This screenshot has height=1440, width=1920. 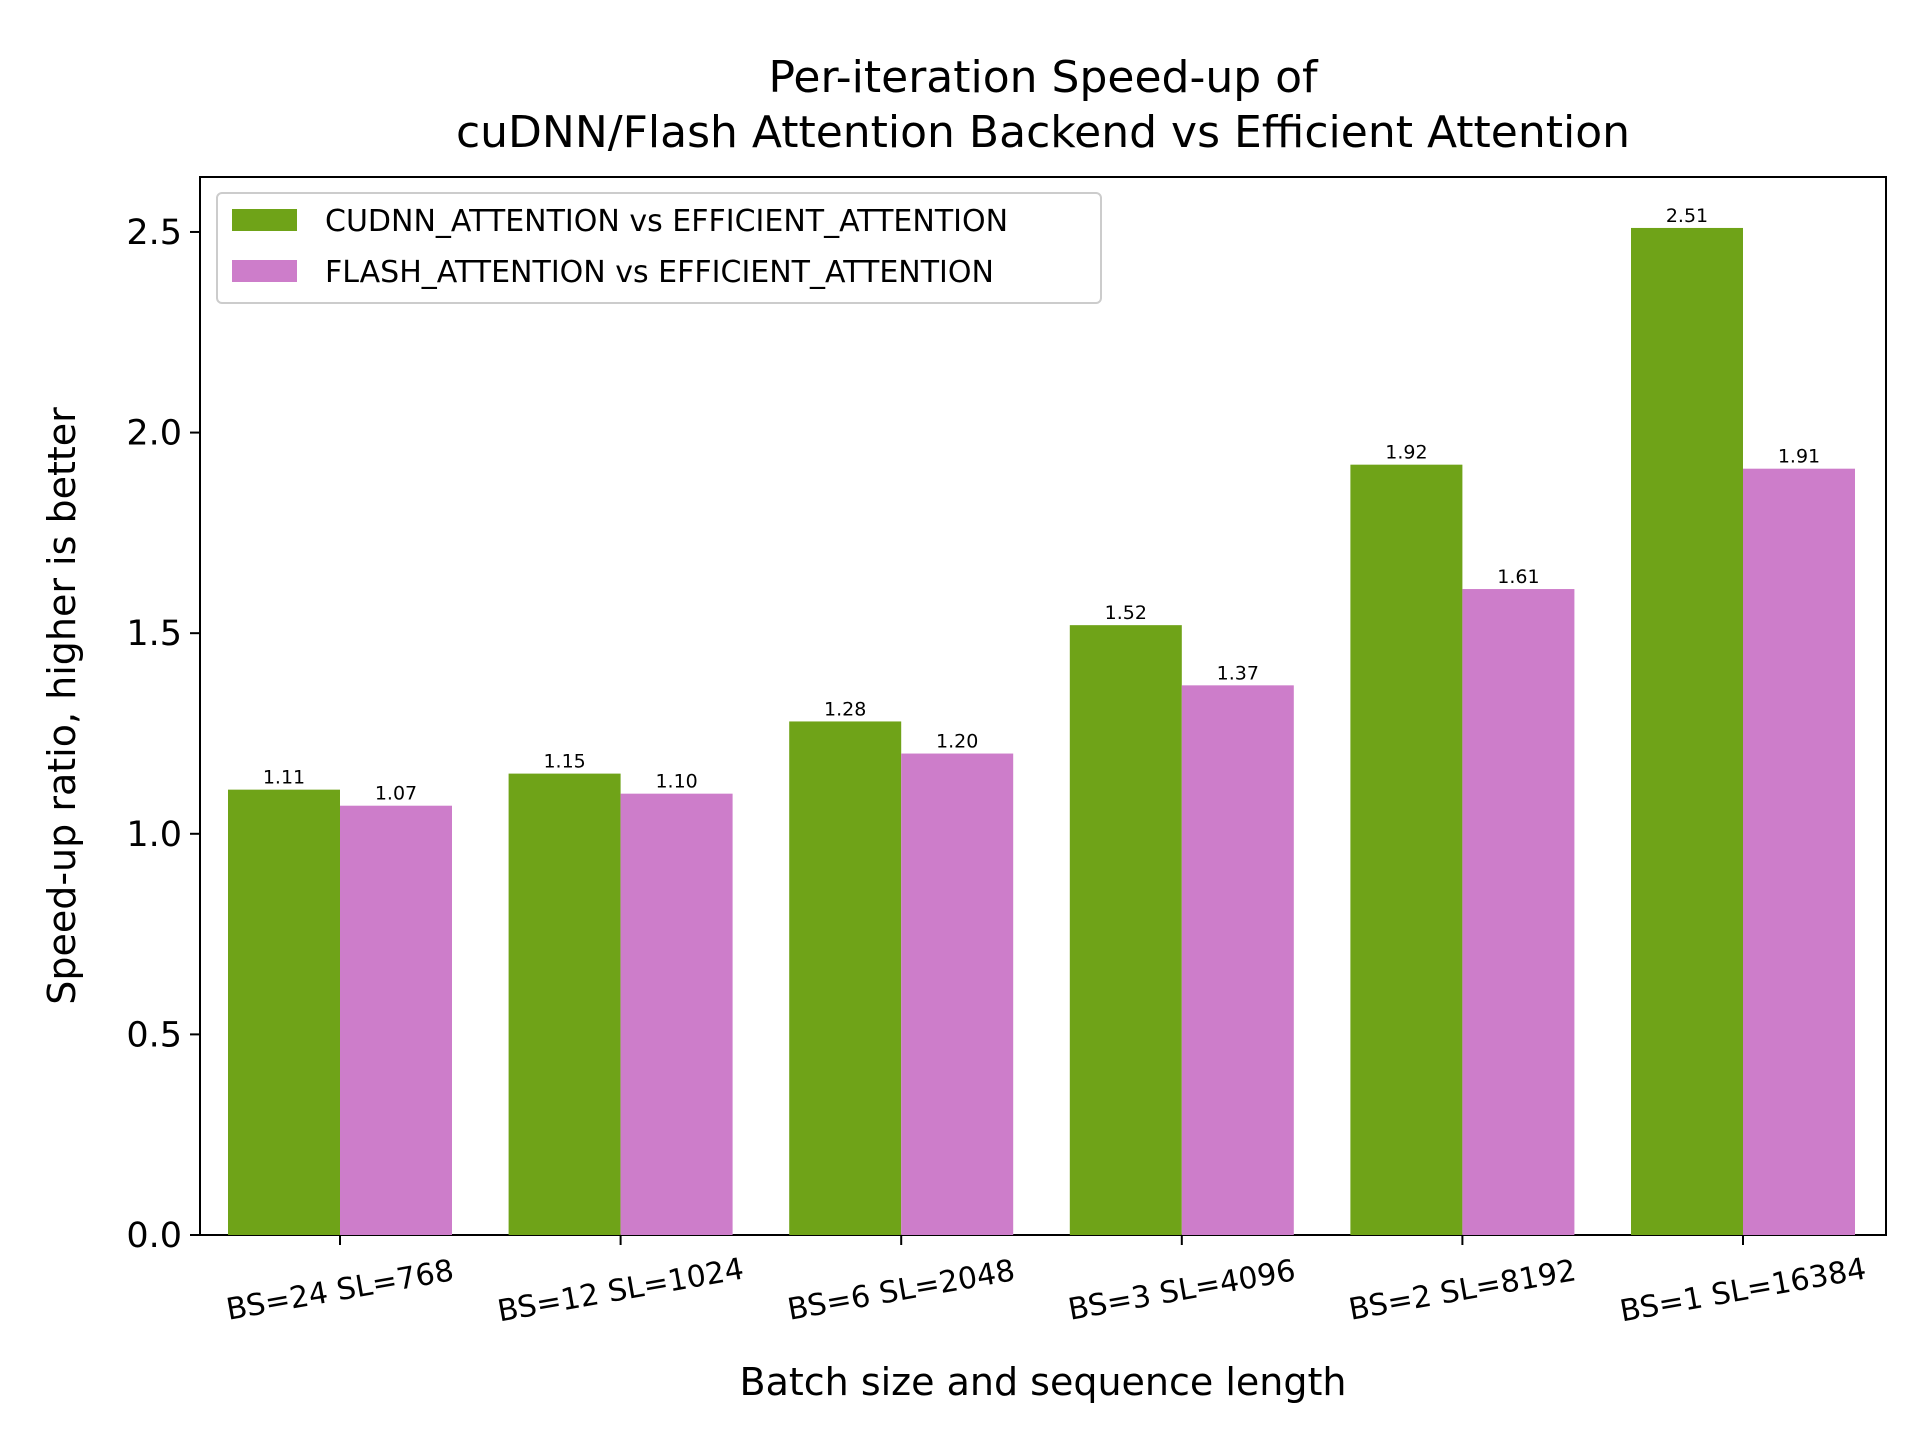 I want to click on legend-swatch-cudnn, so click(x=264, y=220).